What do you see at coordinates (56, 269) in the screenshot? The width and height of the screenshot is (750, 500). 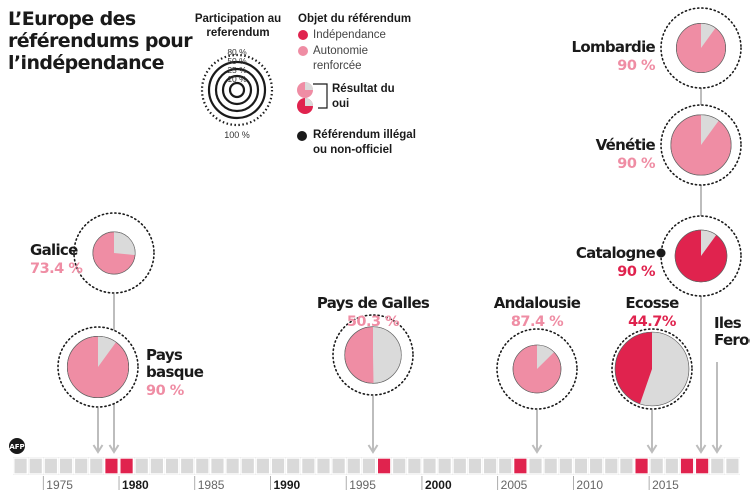 I see `yes-percent-label: 73.4 %` at bounding box center [56, 269].